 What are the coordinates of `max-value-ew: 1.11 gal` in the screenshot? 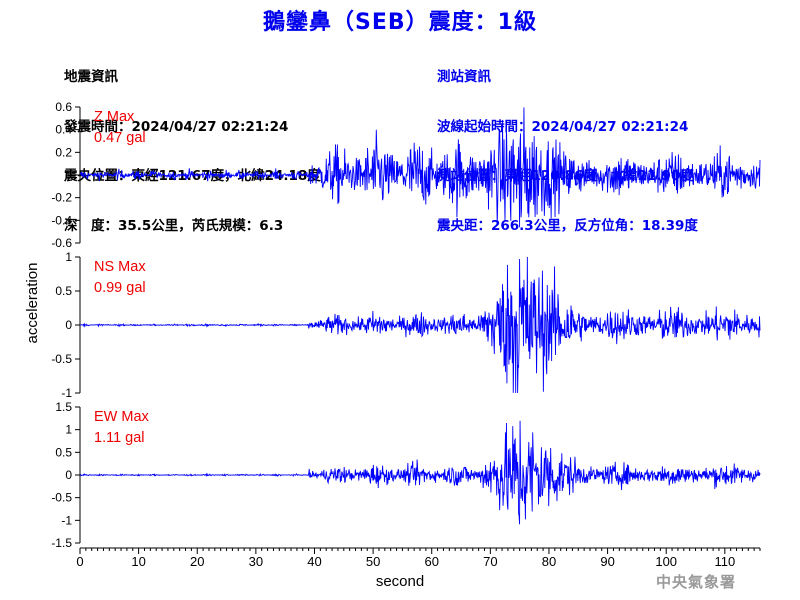 It's located at (119, 438).